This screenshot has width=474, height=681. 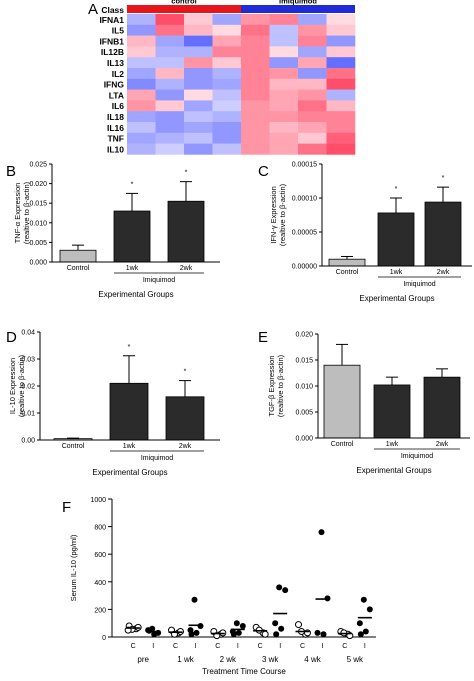 What do you see at coordinates (115, 117) in the screenshot?
I see `heatmap-row-label: IL18` at bounding box center [115, 117].